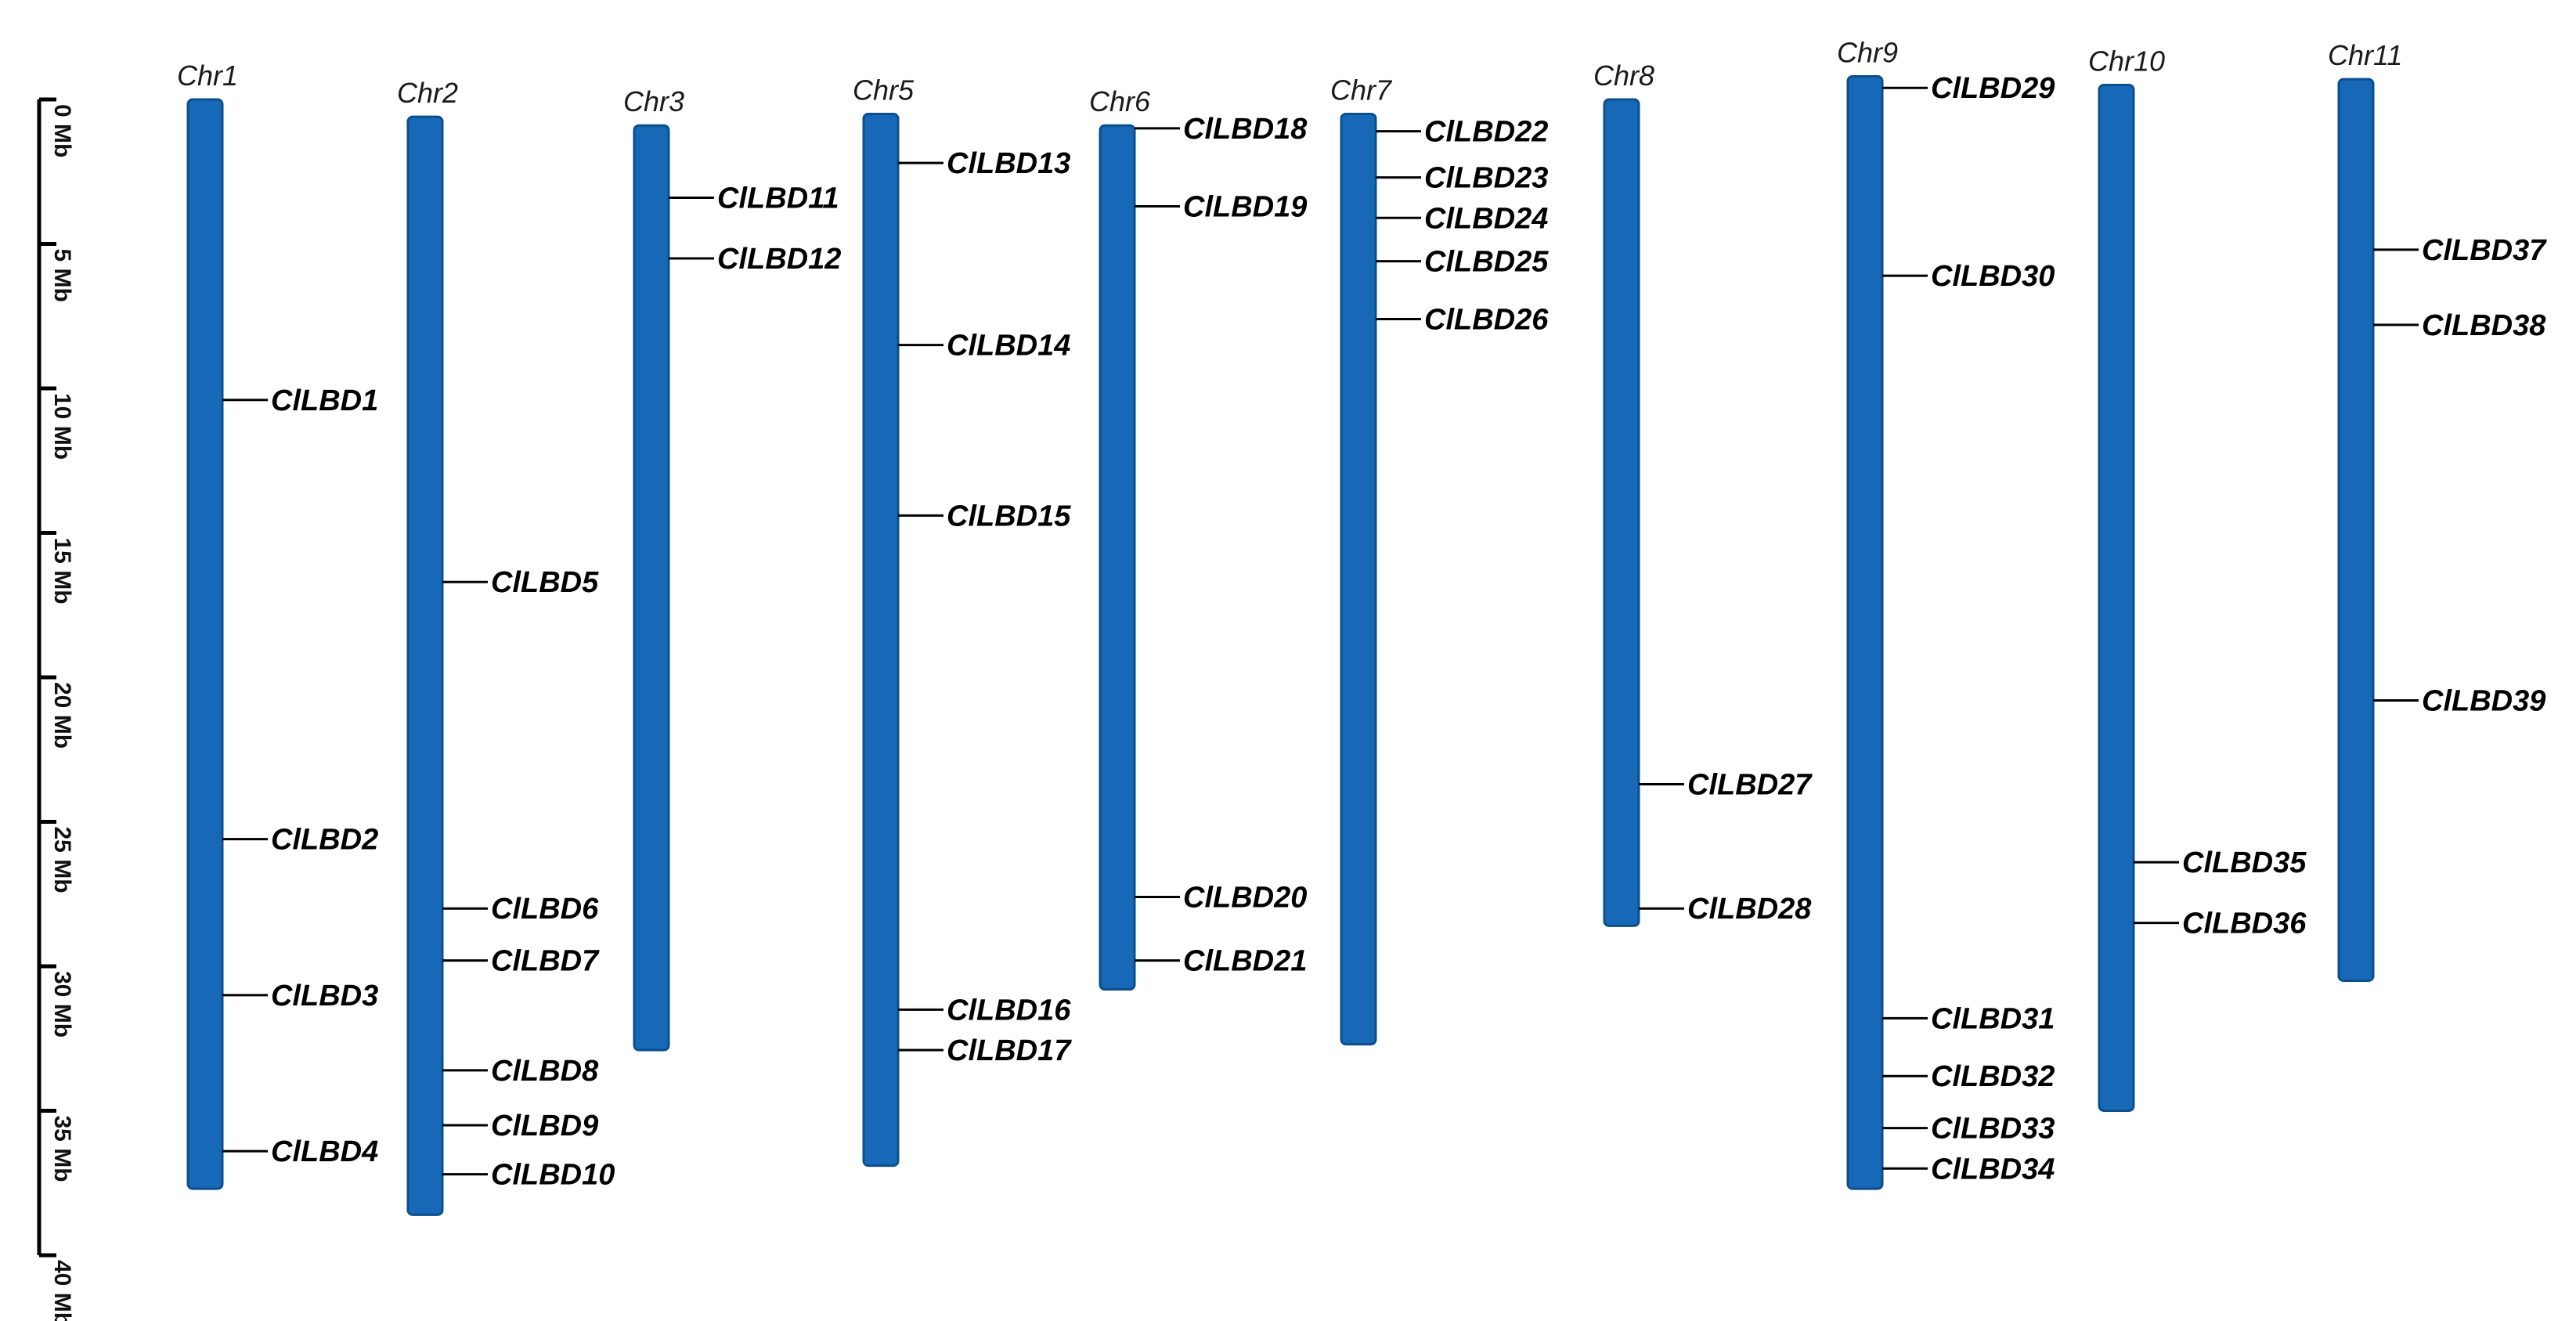  Describe the element at coordinates (1009, 1050) in the screenshot. I see `gene-label: ClLBD17` at that location.